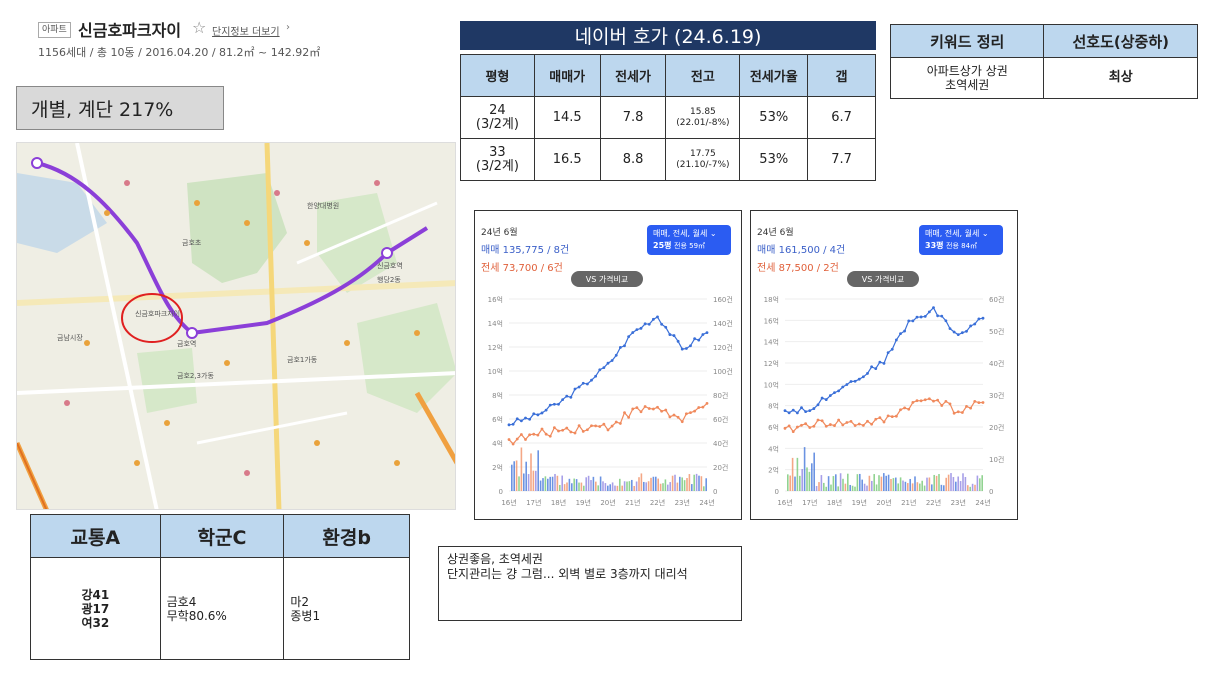 This screenshot has height=684, width=1216. I want to click on x-tick-label: 18년, so click(558, 502).